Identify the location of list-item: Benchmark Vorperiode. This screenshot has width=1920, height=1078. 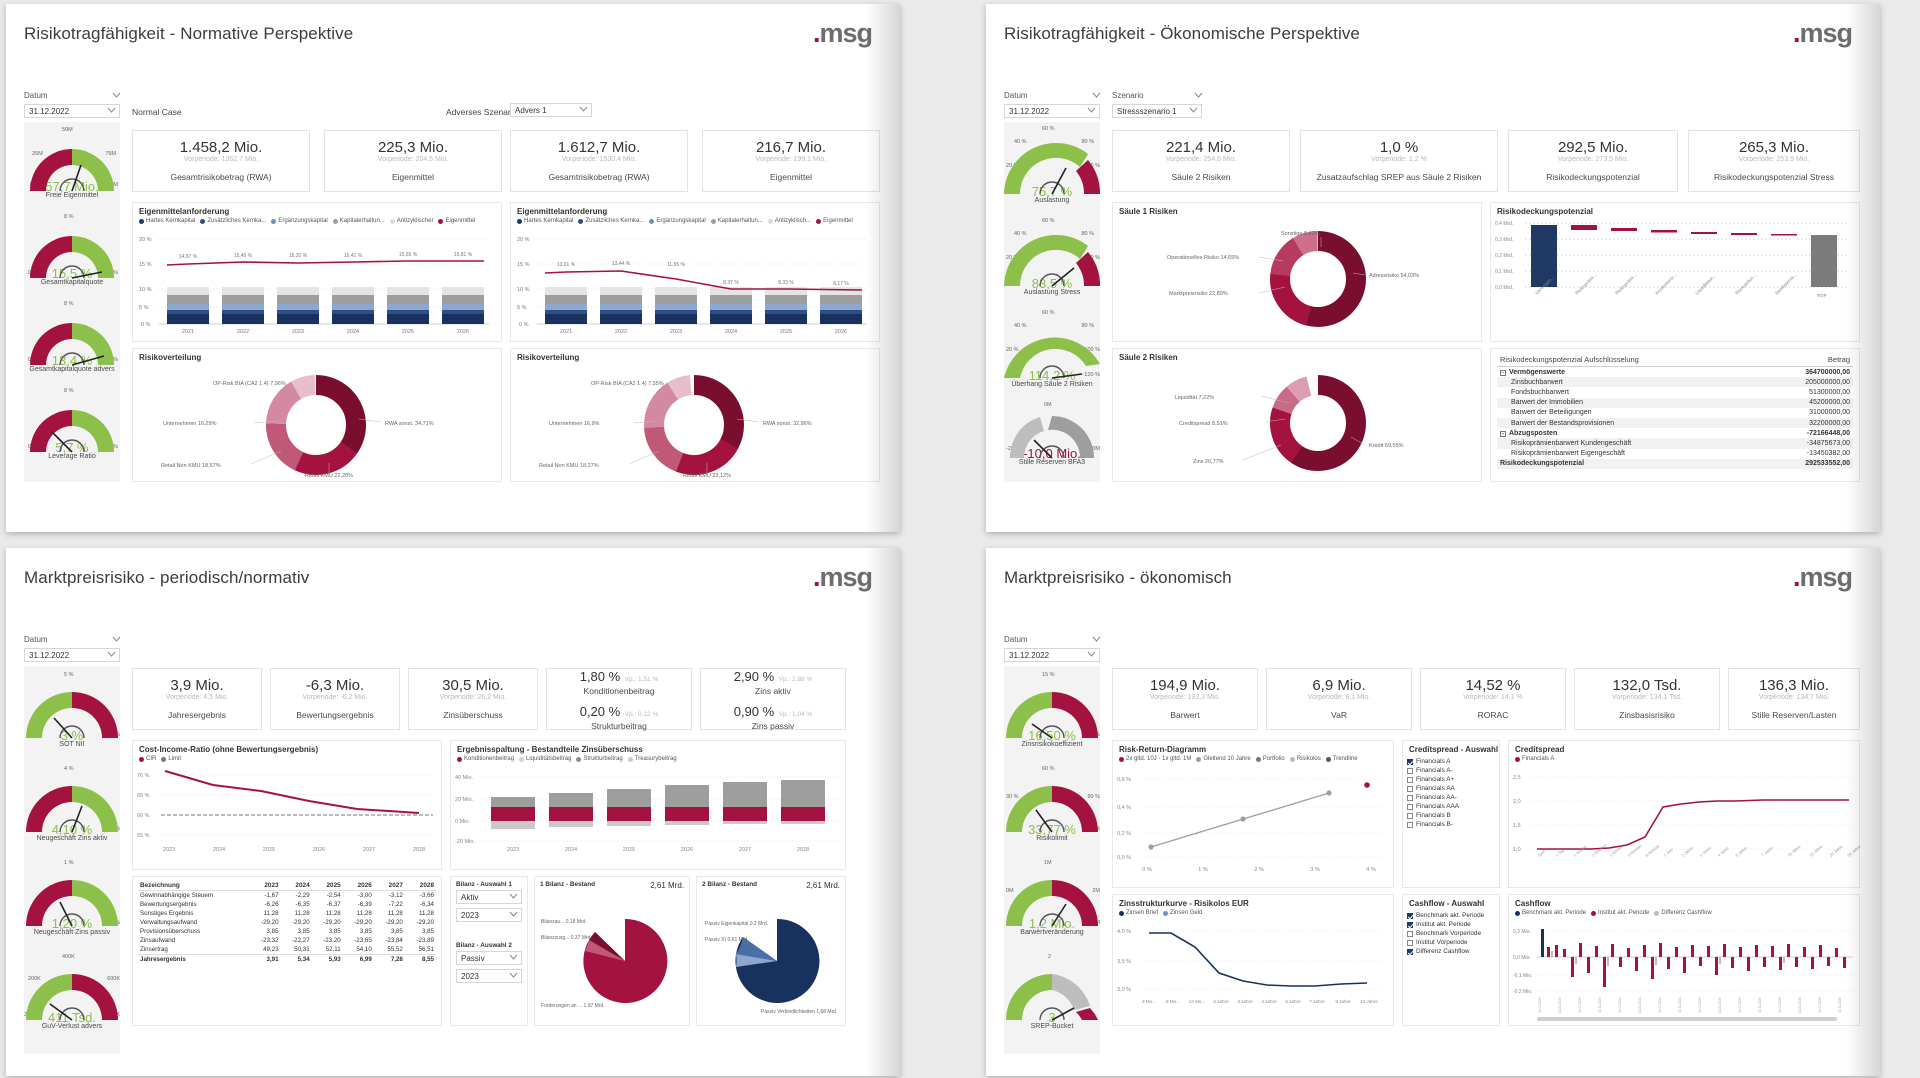
(1451, 933).